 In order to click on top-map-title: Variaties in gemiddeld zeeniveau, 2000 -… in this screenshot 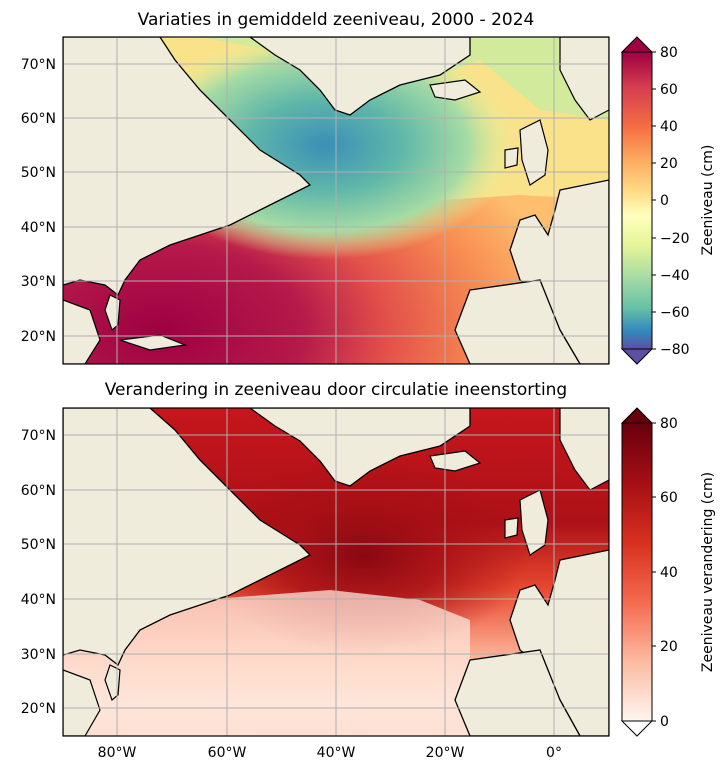, I will do `click(336, 20)`.